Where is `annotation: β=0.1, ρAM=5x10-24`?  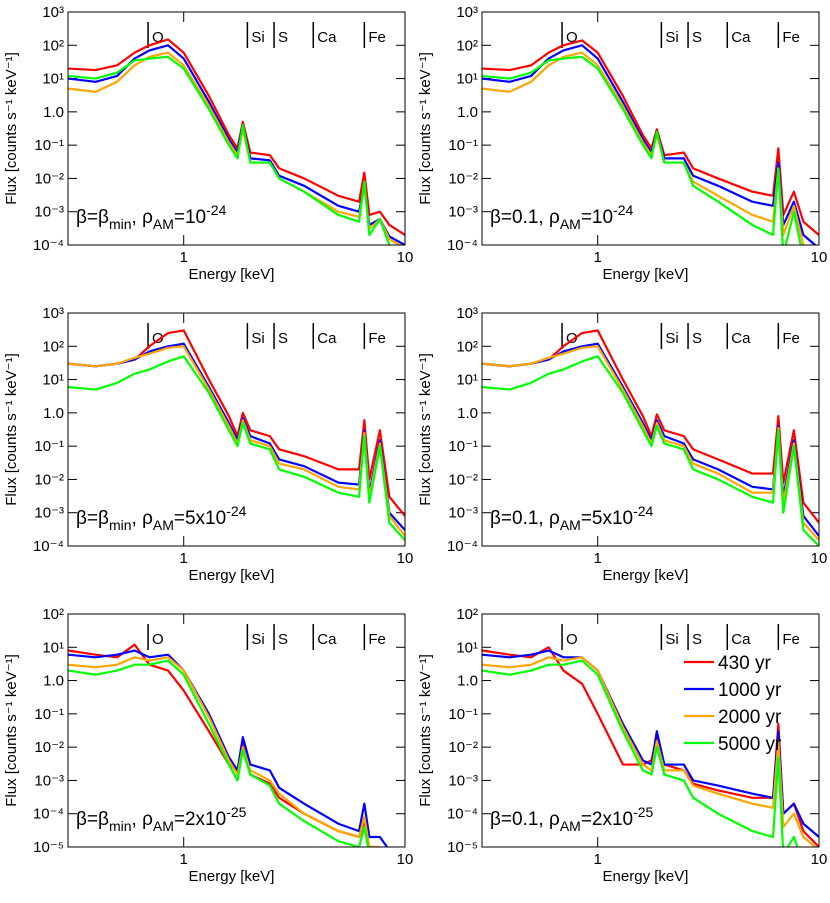 annotation: β=0.1, ρAM=5x10-24 is located at coordinates (572, 518).